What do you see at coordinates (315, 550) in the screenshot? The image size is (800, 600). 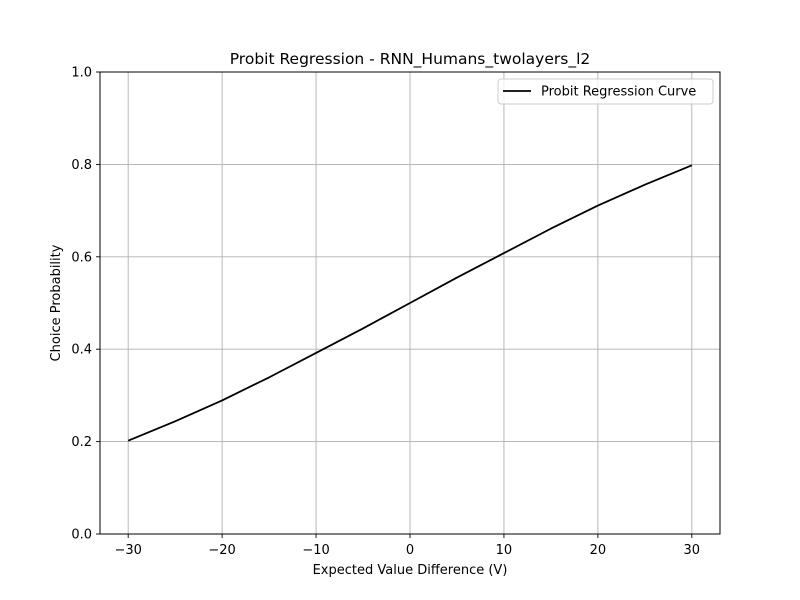 I see `x-tick-label: −10` at bounding box center [315, 550].